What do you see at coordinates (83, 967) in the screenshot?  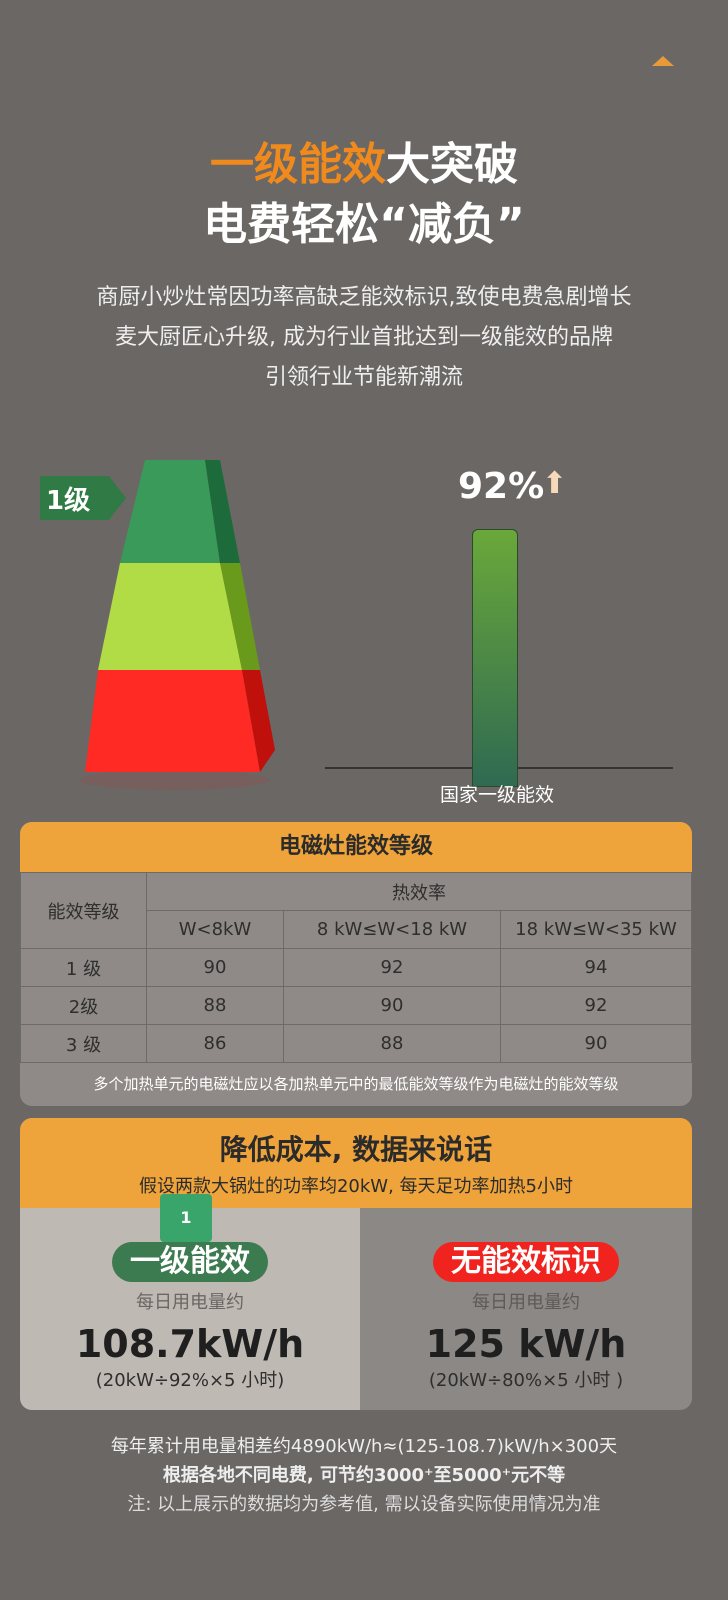 I see `cell: 1 级` at bounding box center [83, 967].